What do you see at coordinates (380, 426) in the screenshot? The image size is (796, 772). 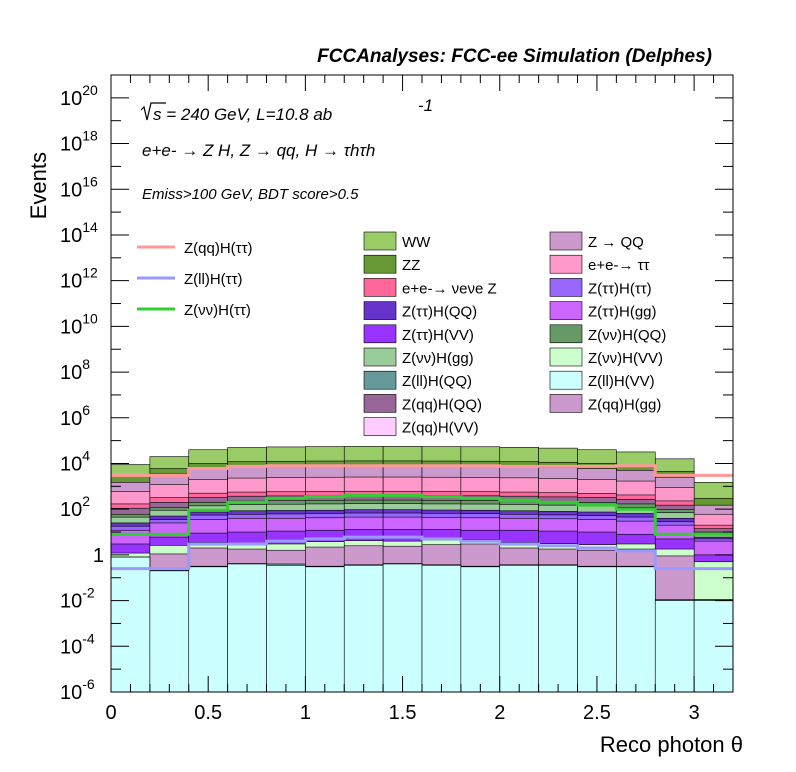 I see `legend-swatch-Z(qq)H(VV)` at bounding box center [380, 426].